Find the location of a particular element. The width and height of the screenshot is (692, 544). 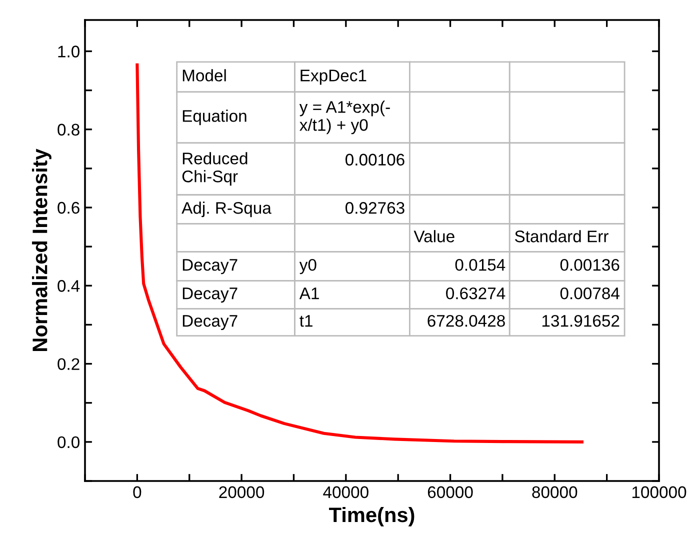

text: Decay7 t1 6728.0428 131.91652 is located at coordinates (401, 322).